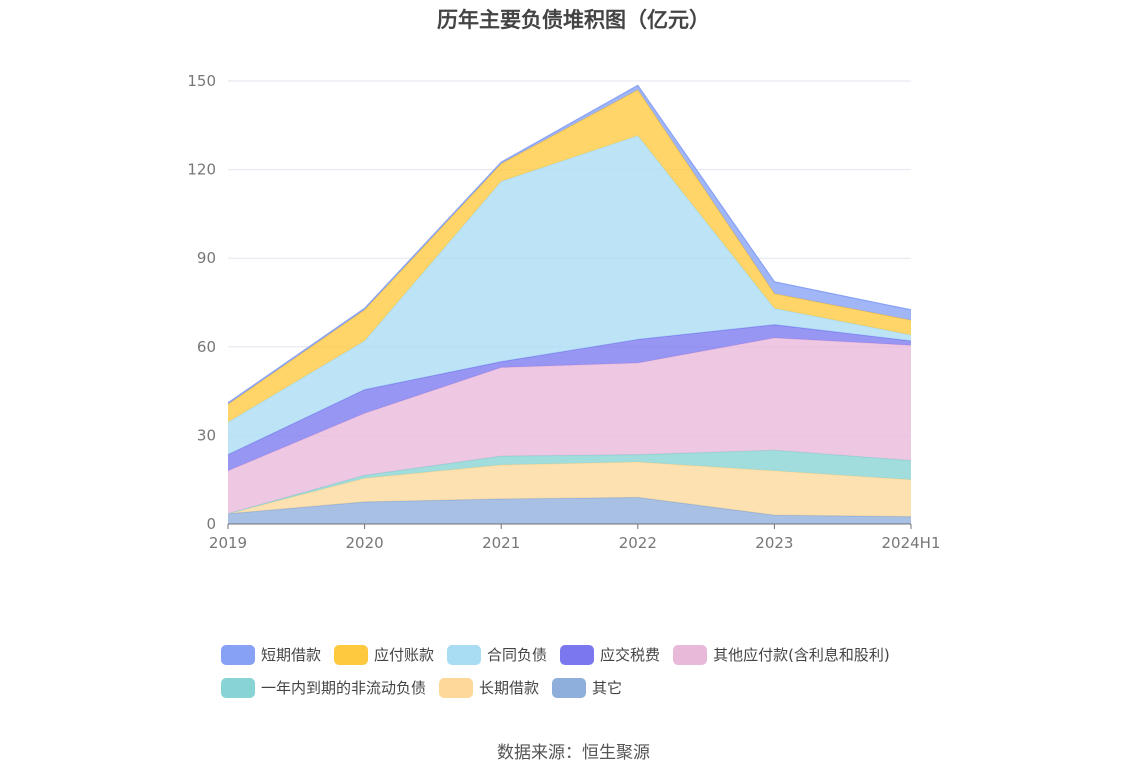  I want to click on x-tick-label: 2023, so click(774, 543).